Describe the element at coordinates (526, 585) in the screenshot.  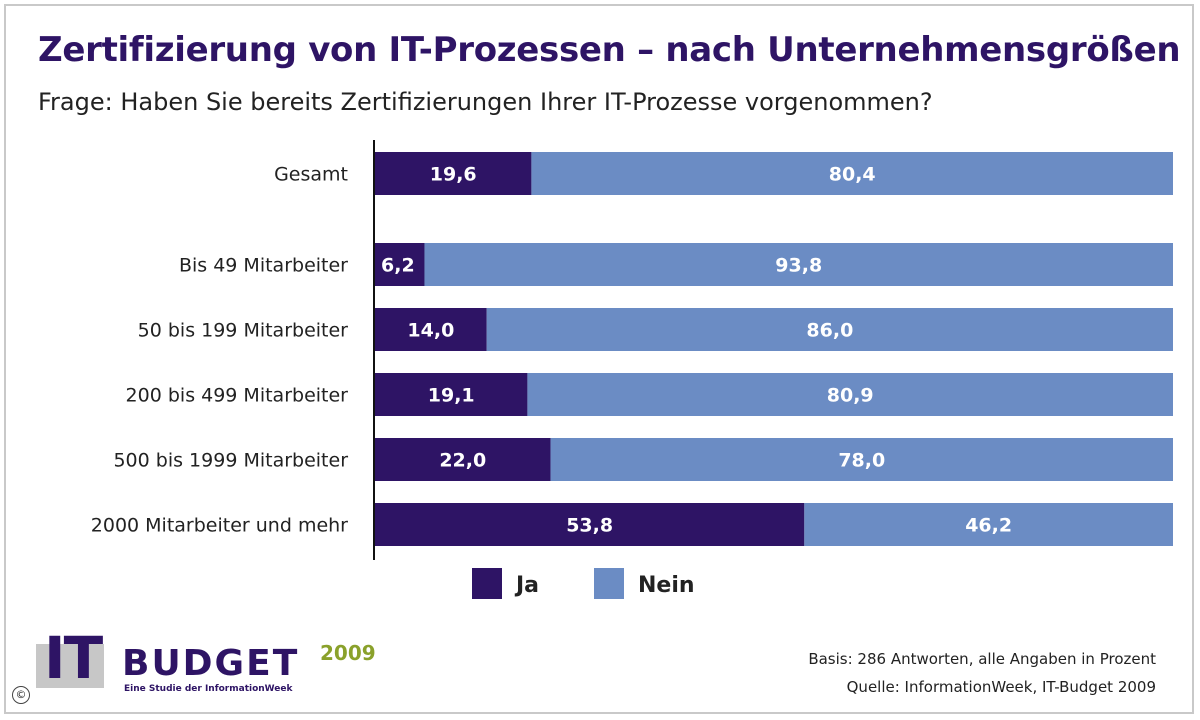
I see `legend-ja-label: Ja` at that location.